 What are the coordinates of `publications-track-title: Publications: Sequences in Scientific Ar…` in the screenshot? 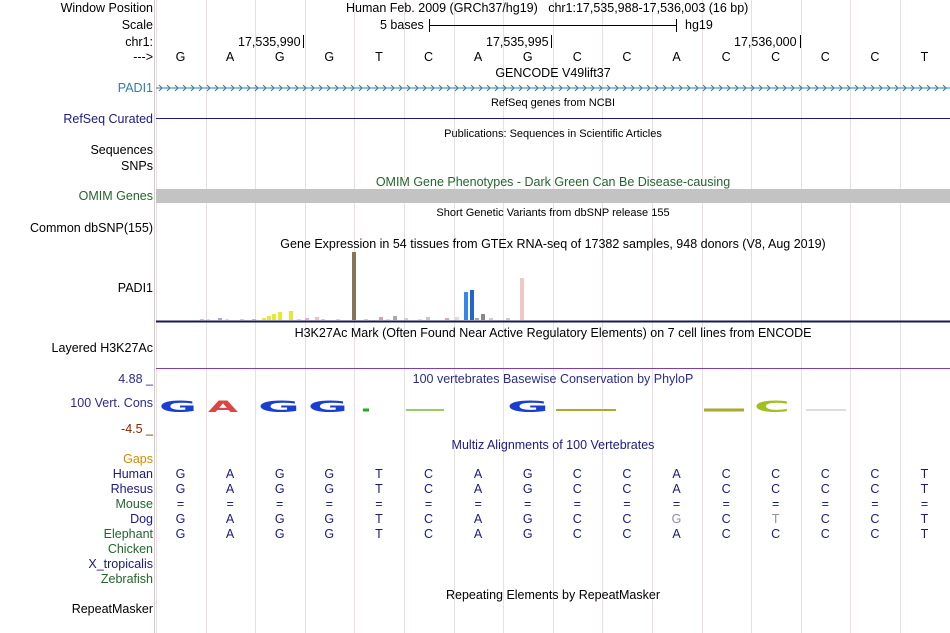 It's located at (553, 134).